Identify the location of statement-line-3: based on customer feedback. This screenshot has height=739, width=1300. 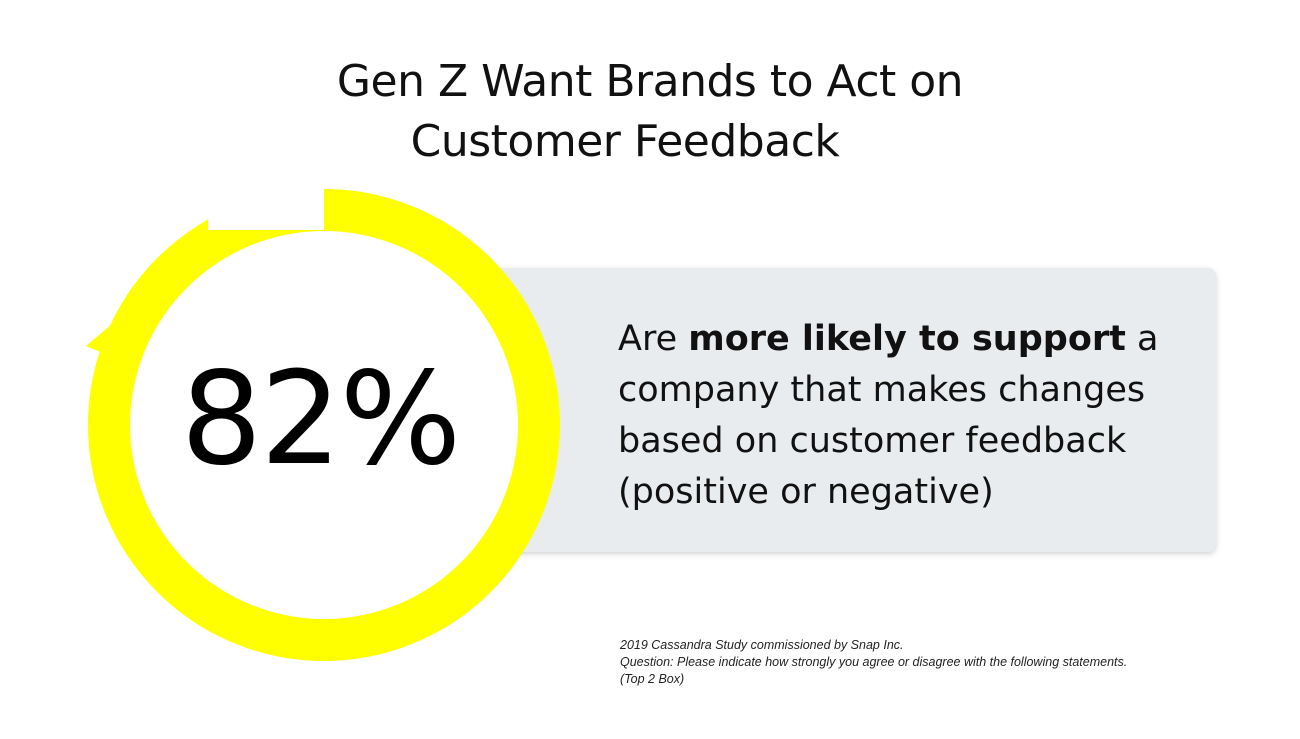
(872, 441).